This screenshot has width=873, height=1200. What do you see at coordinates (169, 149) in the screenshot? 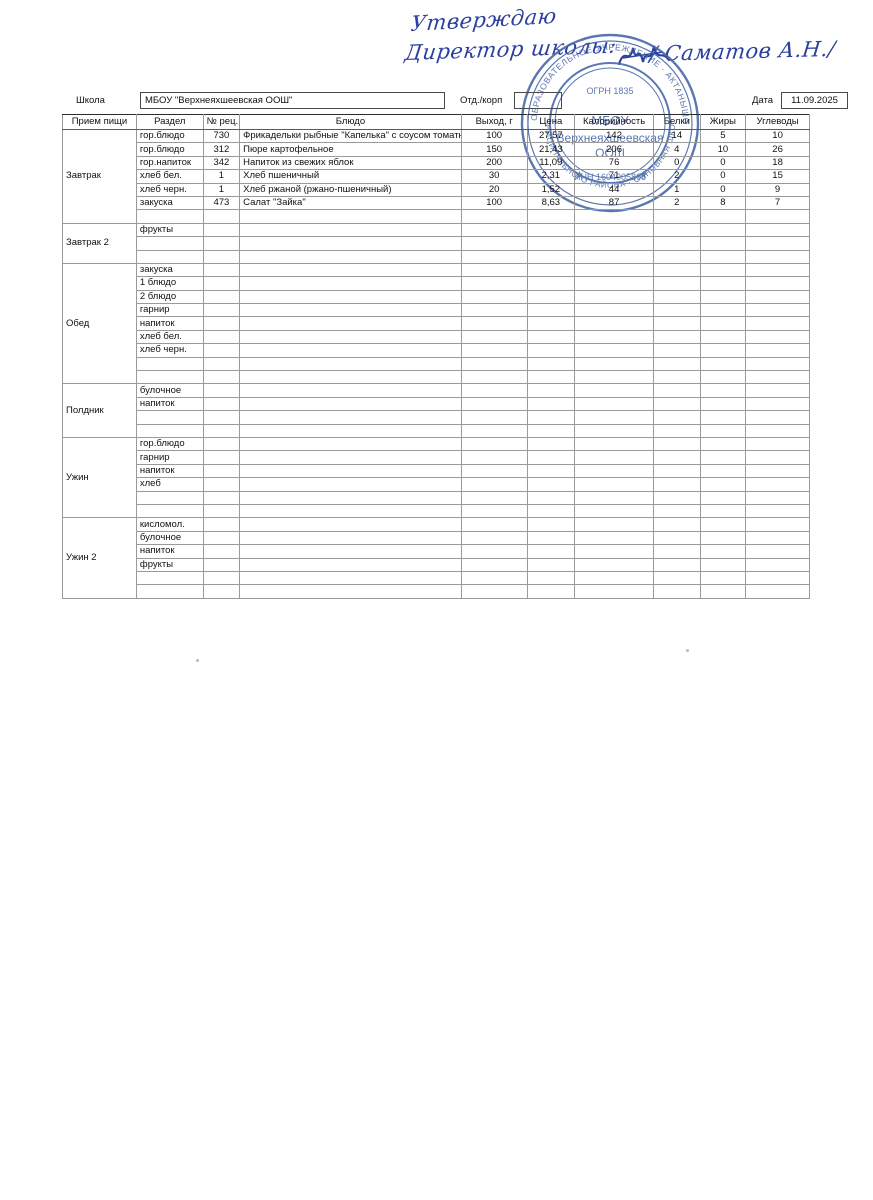
I see `cell-section: гор.блюдо` at bounding box center [169, 149].